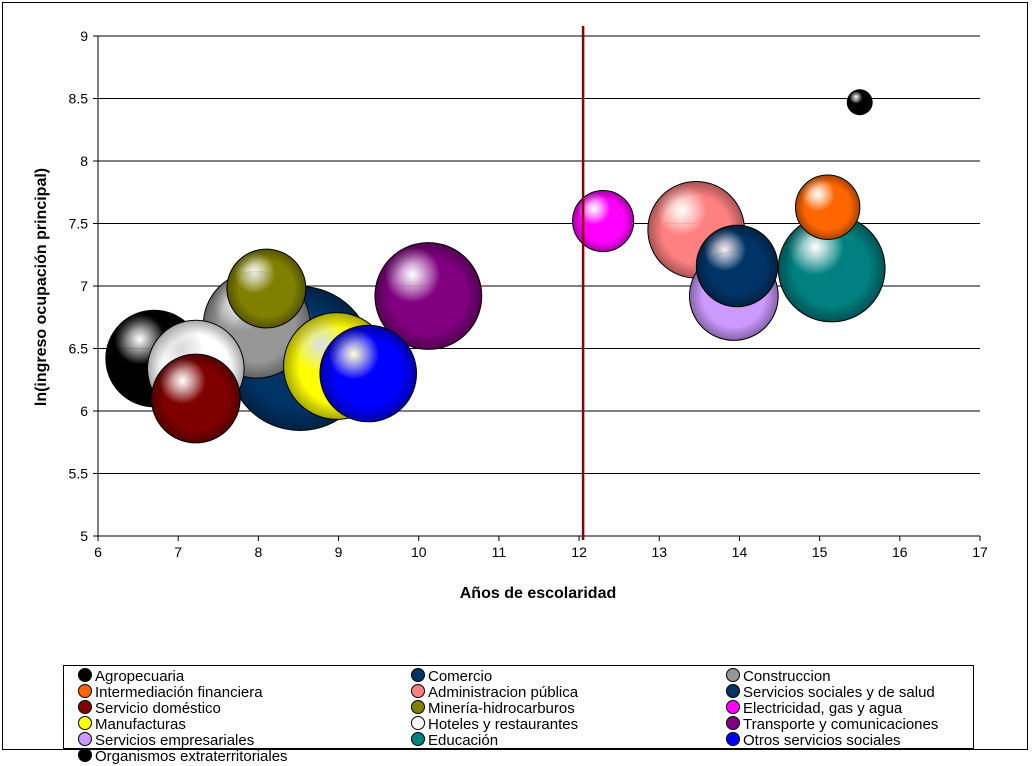 The height and width of the screenshot is (766, 1032). What do you see at coordinates (179, 692) in the screenshot?
I see `legend-label: Intermediación financiera` at bounding box center [179, 692].